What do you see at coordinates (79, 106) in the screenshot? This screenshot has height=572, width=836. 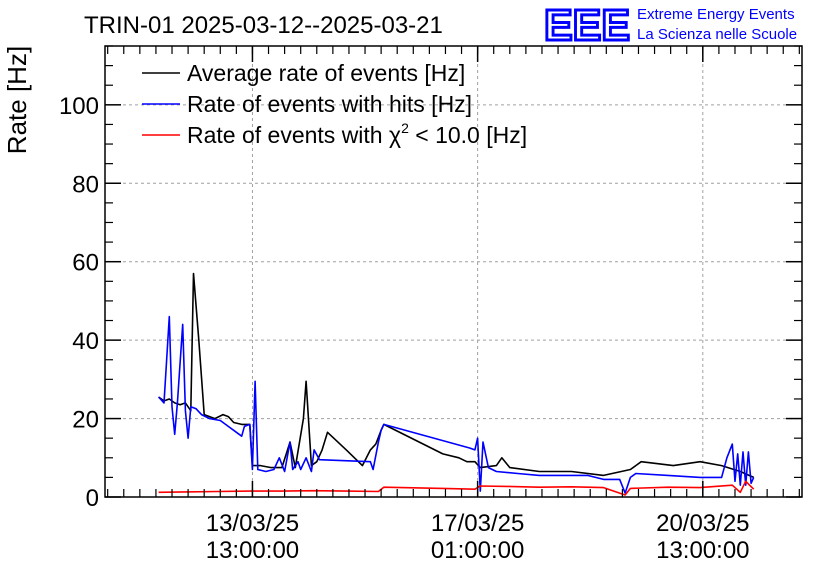 I see `y-tick-label: 100` at bounding box center [79, 106].